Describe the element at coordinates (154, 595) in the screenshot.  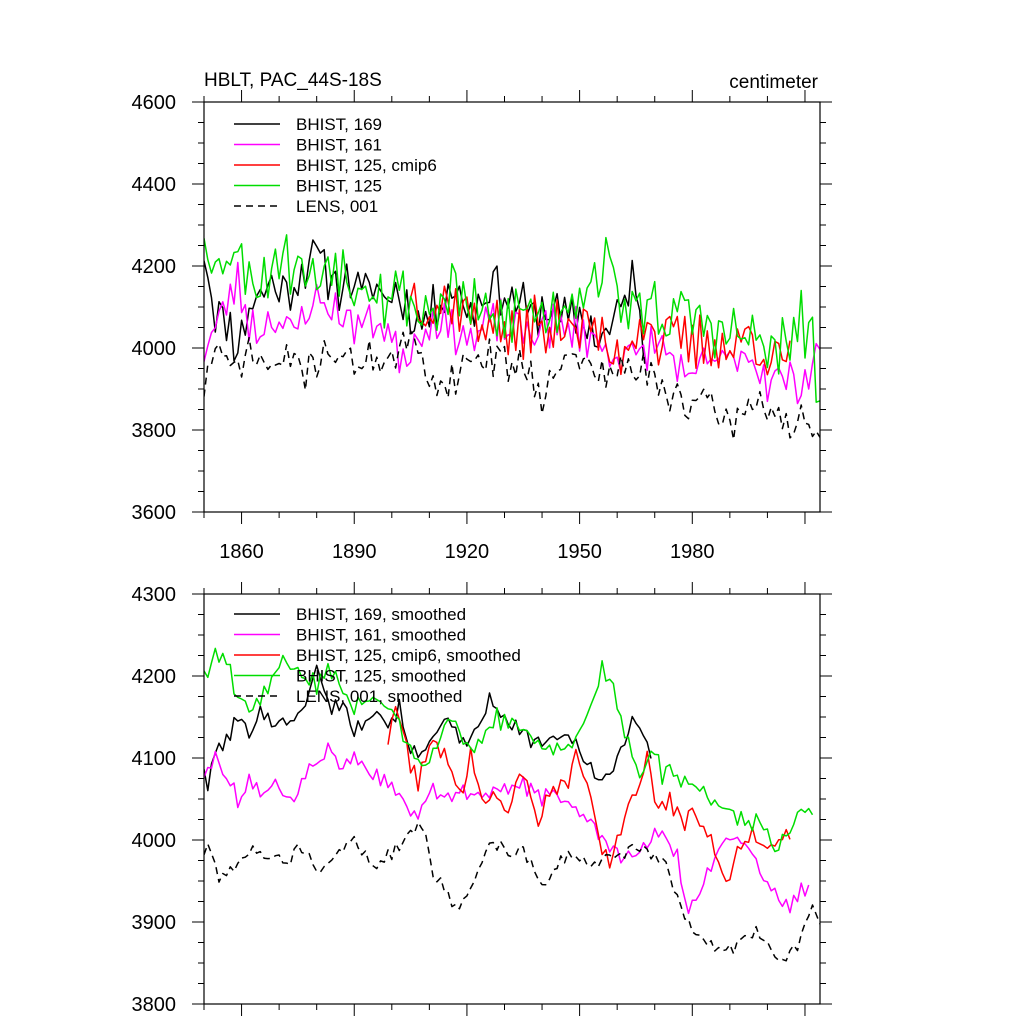
I see `y-tick-label: 4300` at that location.